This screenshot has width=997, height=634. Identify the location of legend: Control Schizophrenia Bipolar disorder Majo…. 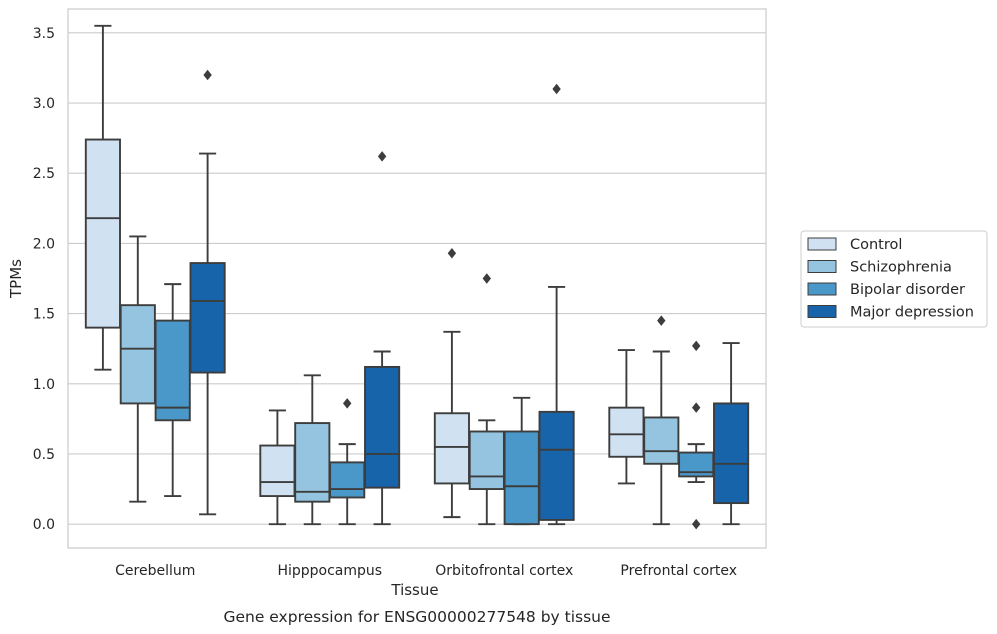
(894, 279).